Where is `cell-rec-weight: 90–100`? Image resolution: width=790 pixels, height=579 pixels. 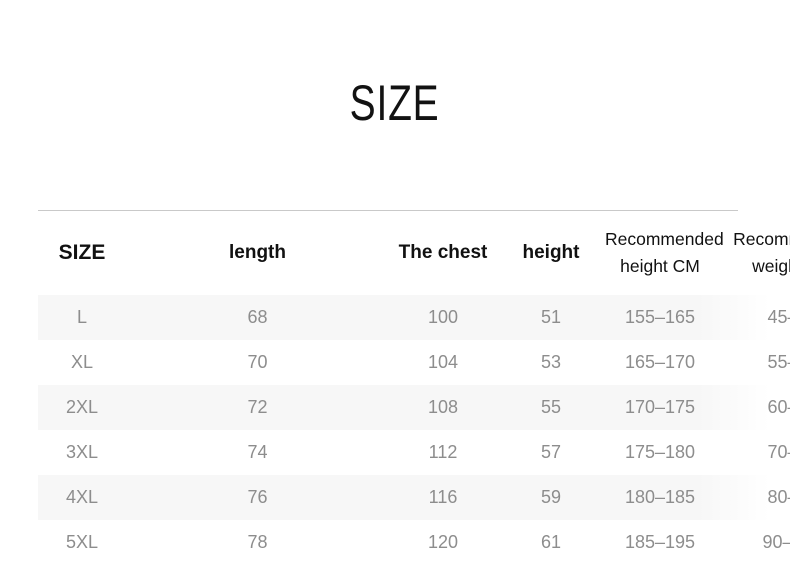
cell-rec-weight: 90–100 is located at coordinates (776, 542).